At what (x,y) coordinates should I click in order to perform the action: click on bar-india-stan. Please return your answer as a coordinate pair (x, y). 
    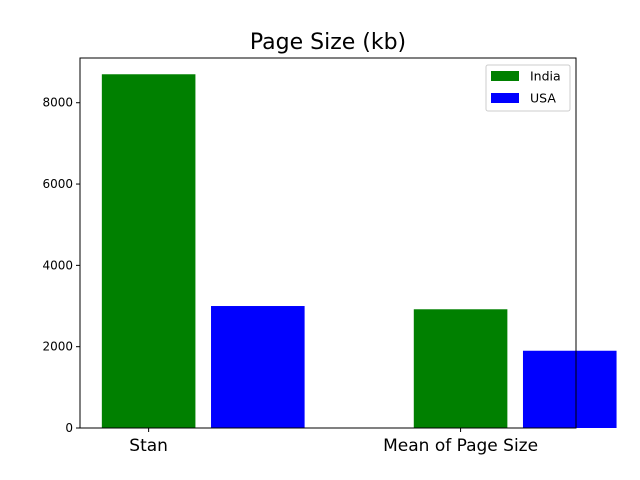
    Looking at the image, I should click on (148, 251).